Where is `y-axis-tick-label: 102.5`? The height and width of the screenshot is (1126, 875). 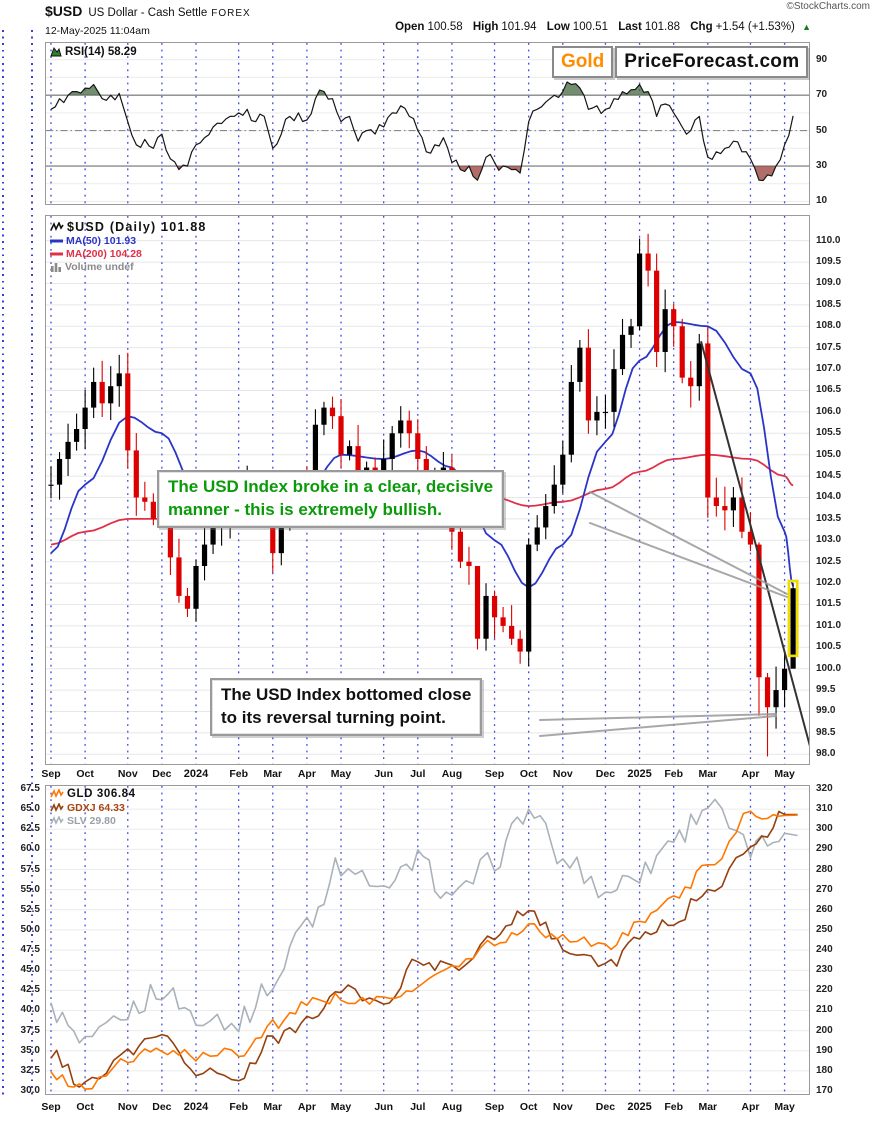 y-axis-tick-label: 102.5 is located at coordinates (829, 561).